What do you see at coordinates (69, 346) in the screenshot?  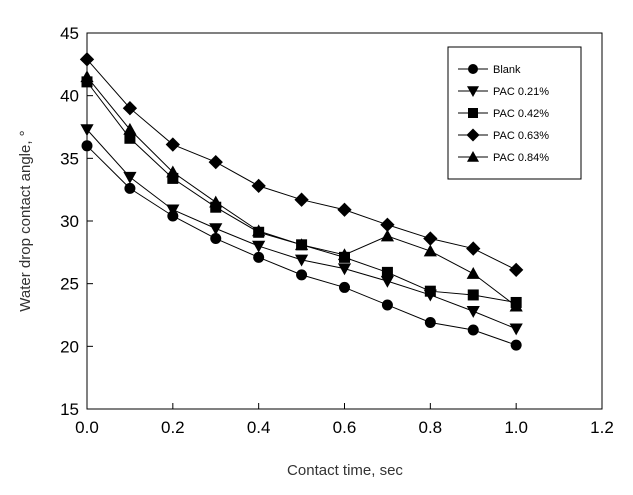 I see `y-tick-label: 20` at bounding box center [69, 346].